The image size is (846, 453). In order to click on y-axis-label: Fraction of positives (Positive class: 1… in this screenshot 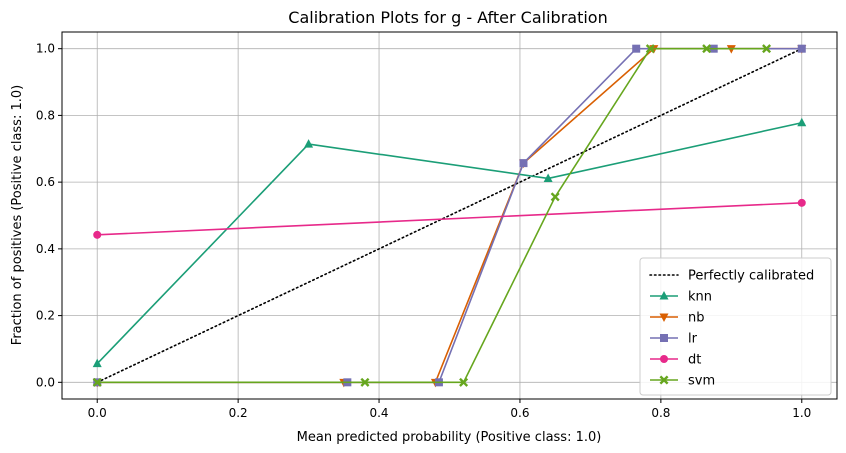, I will do `click(17, 215)`.